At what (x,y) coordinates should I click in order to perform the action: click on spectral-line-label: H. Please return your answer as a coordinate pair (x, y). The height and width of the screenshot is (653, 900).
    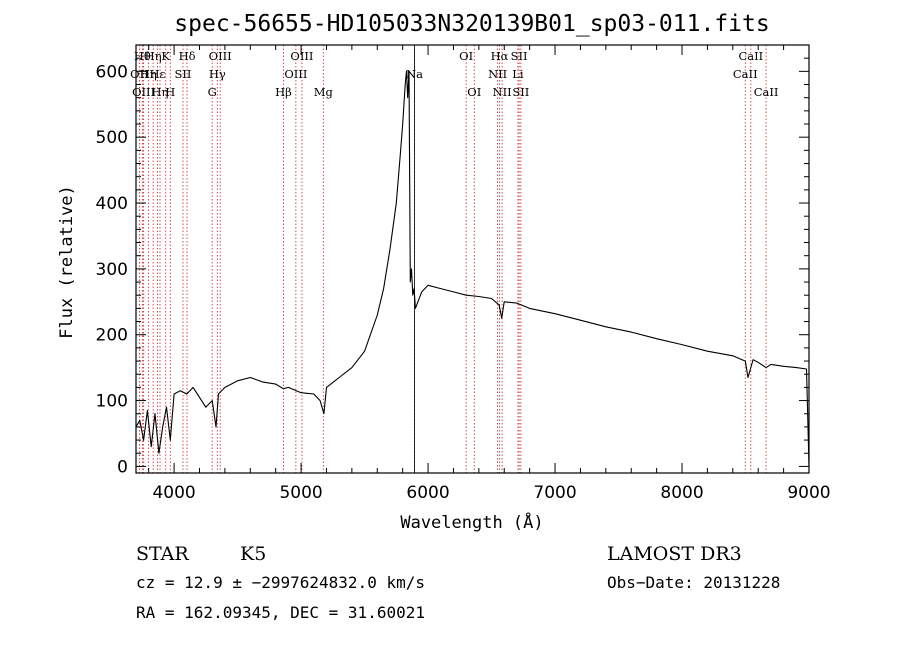
    Looking at the image, I should click on (170, 92).